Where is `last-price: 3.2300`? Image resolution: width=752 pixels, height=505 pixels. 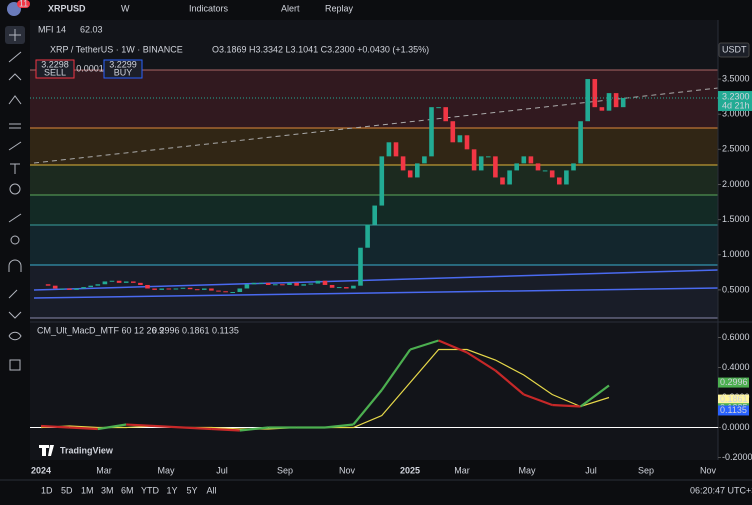 last-price: 3.2300 is located at coordinates (736, 96).